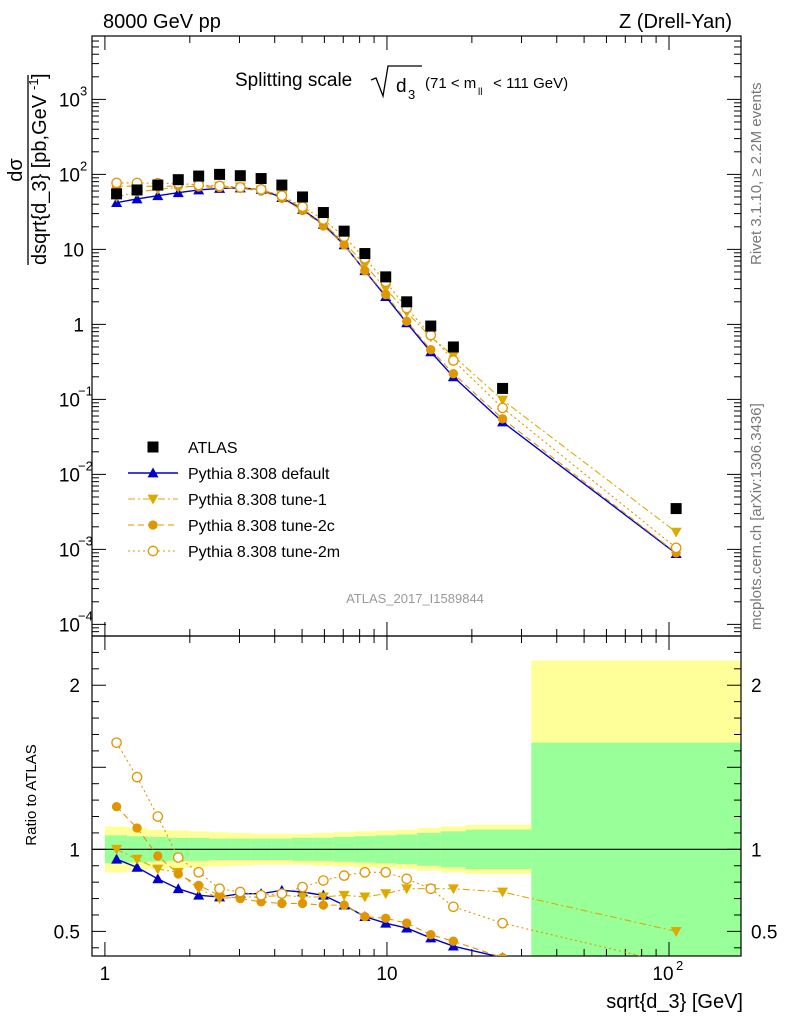  Describe the element at coordinates (411, 94) in the screenshot. I see `title-sym-sub: 3` at that location.